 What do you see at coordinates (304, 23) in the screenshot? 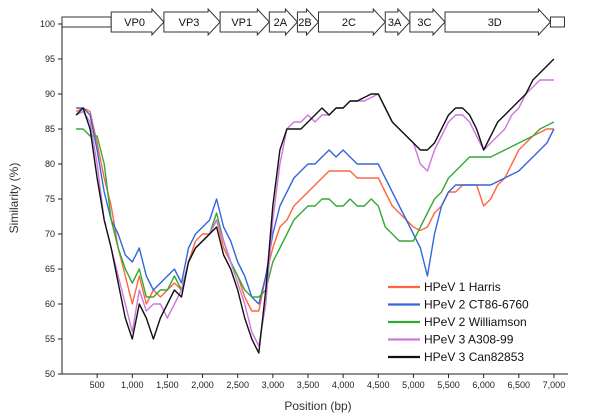
I see `gene-2b-label: 2B` at bounding box center [304, 23].